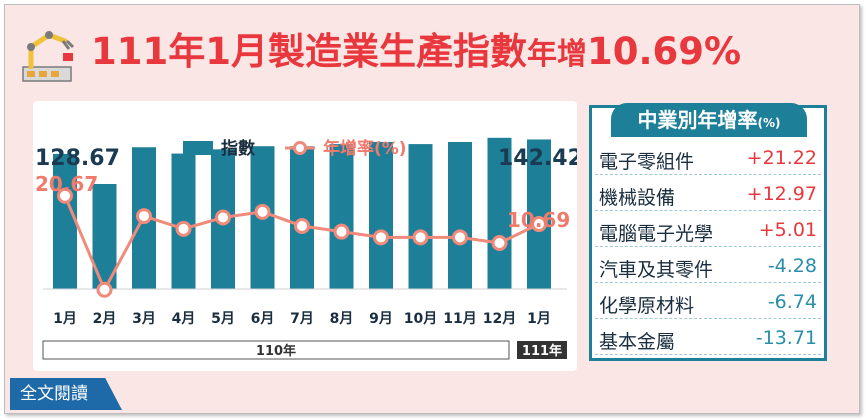 The height and width of the screenshot is (420, 866). I want to click on industry-name: 汽車及其零件, so click(656, 270).